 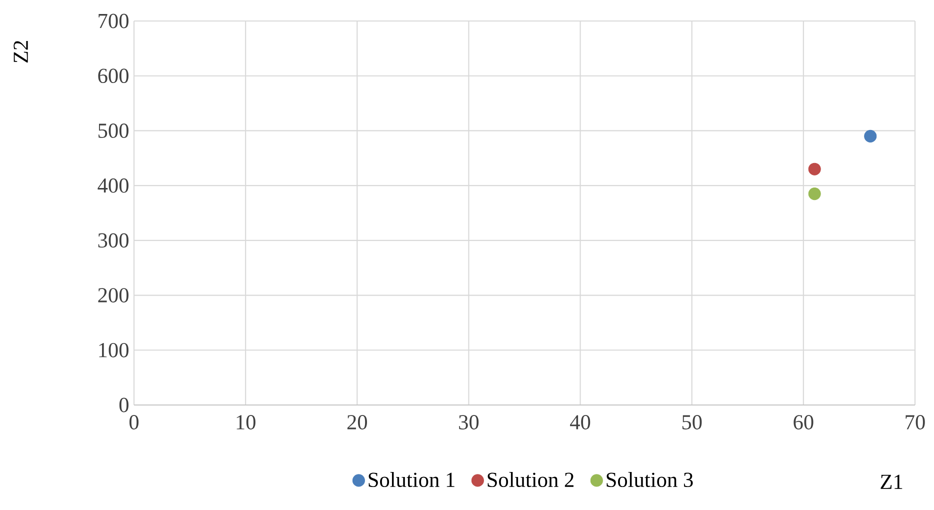 I want to click on x-tick-label: 50, so click(x=692, y=422).